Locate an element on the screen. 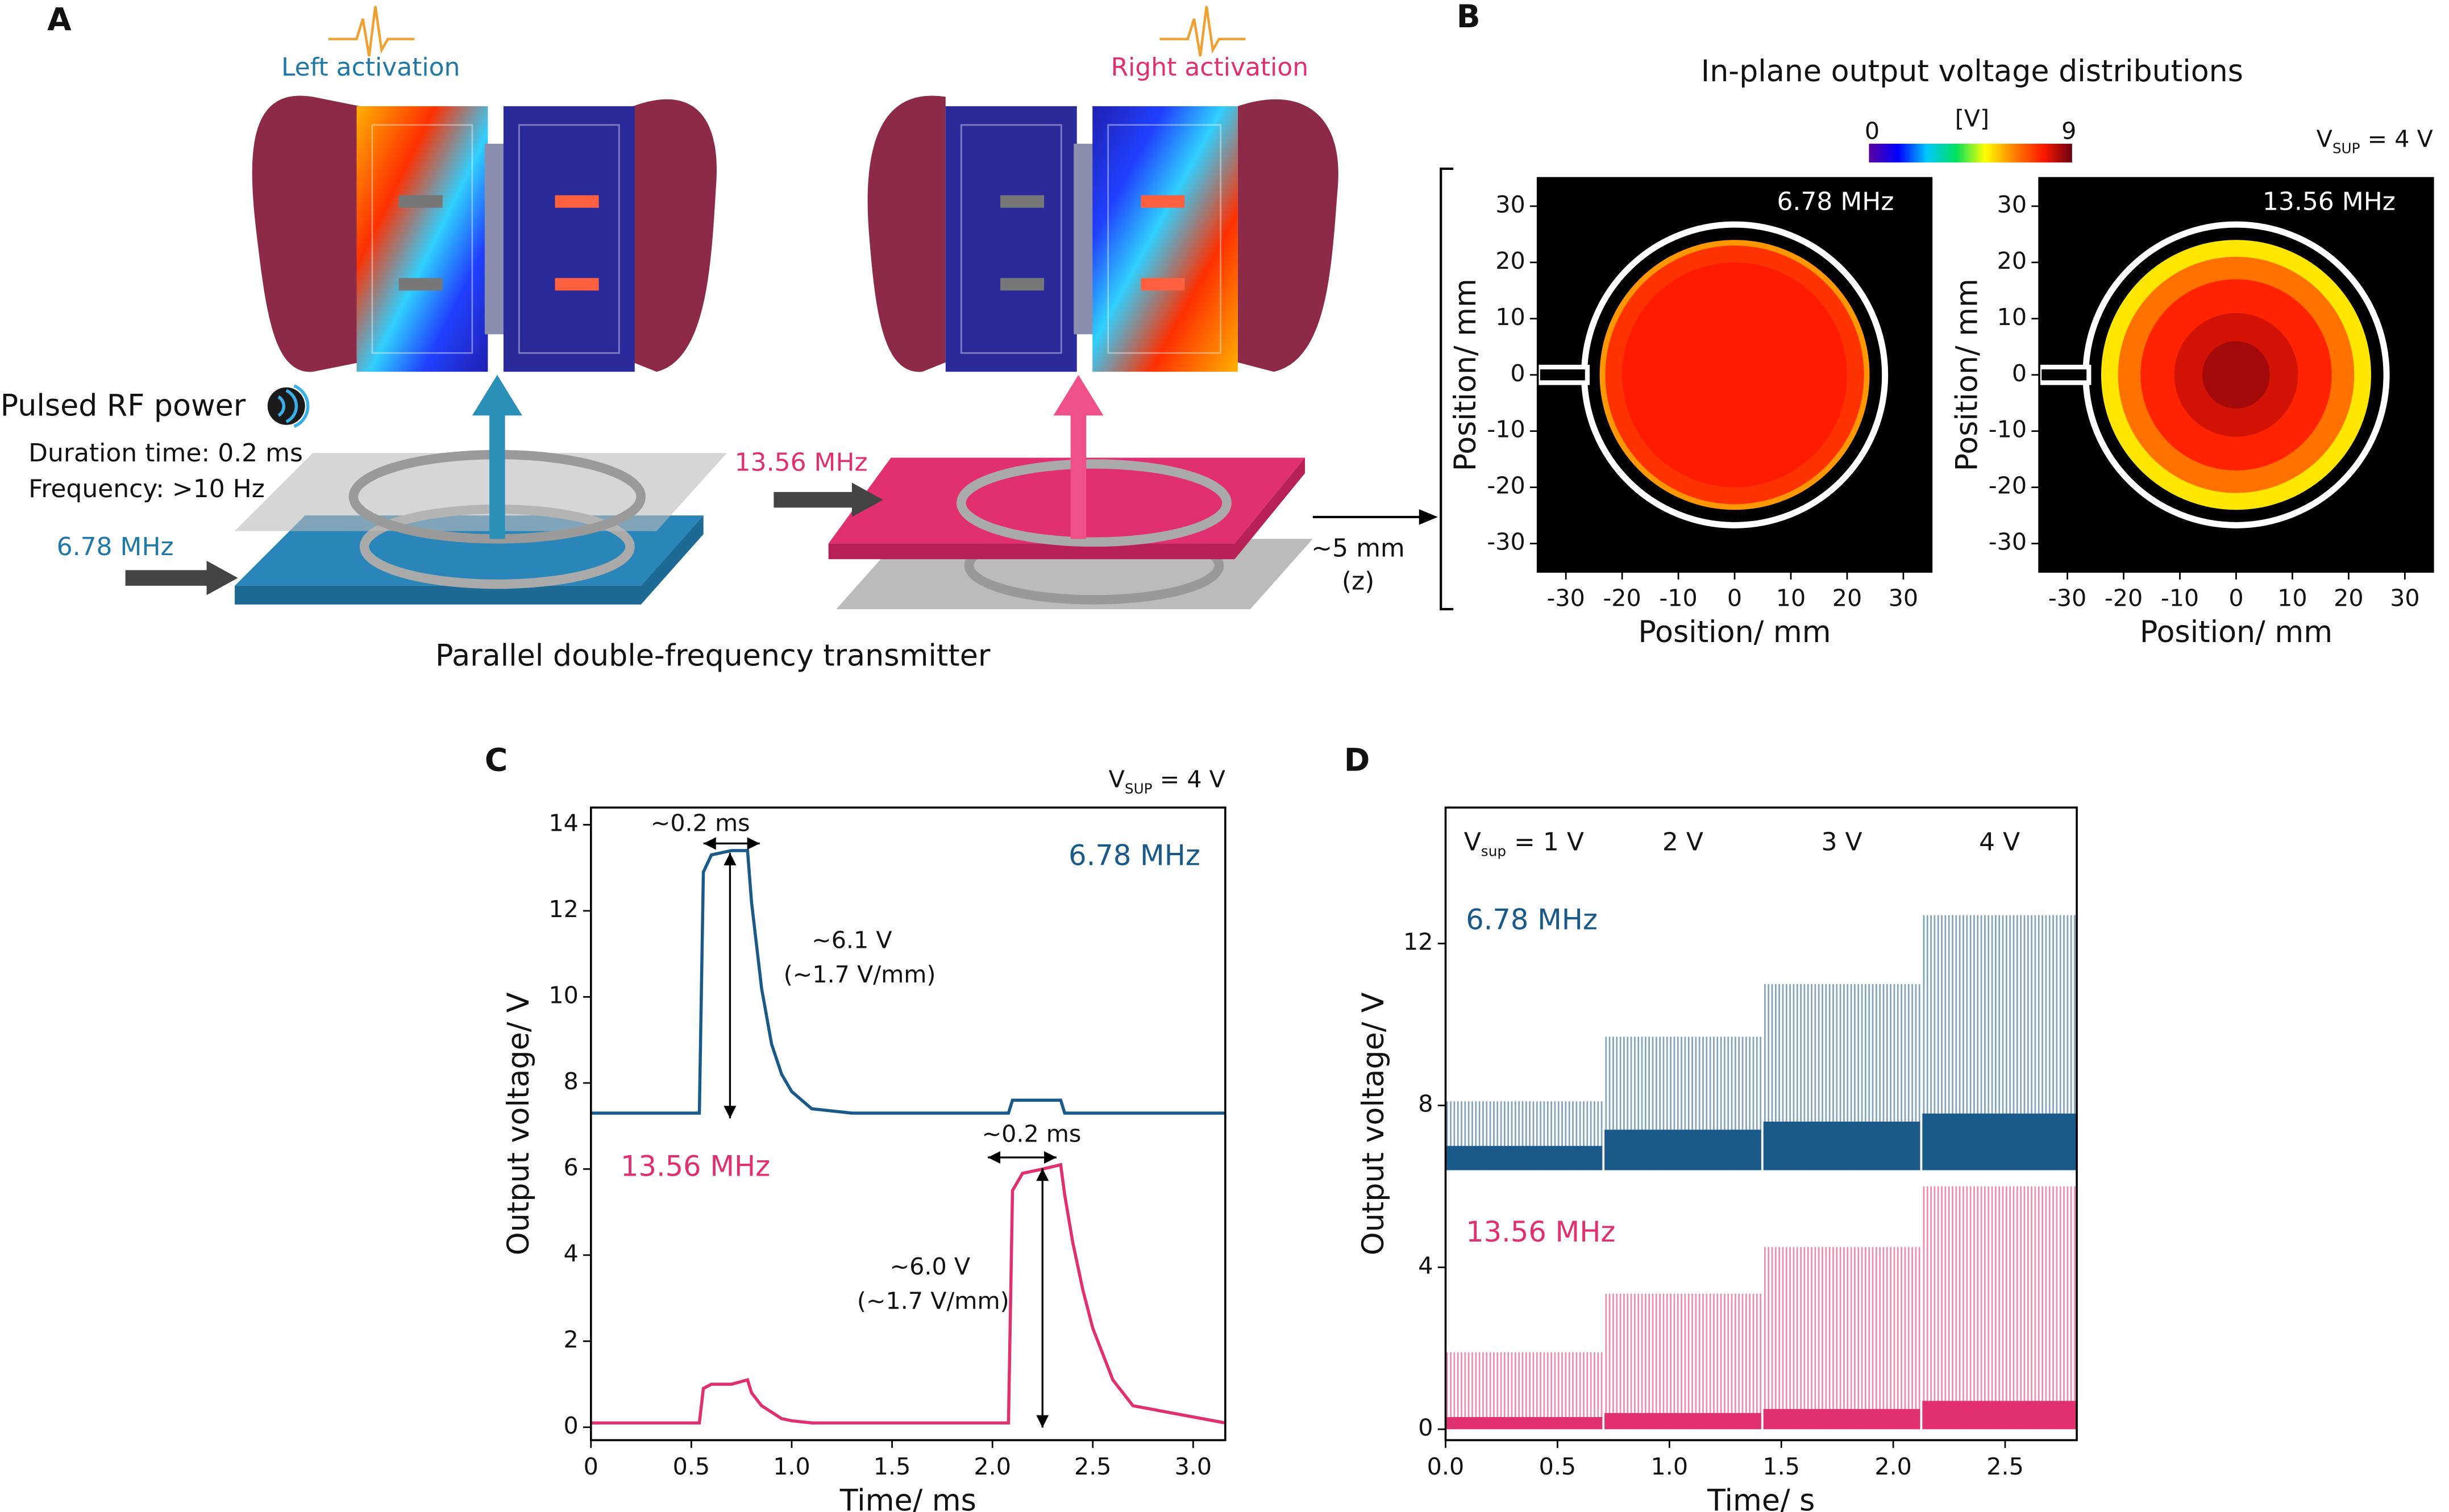 This screenshot has width=2449, height=1512. x-axis-label: Time/ ms is located at coordinates (907, 1498).